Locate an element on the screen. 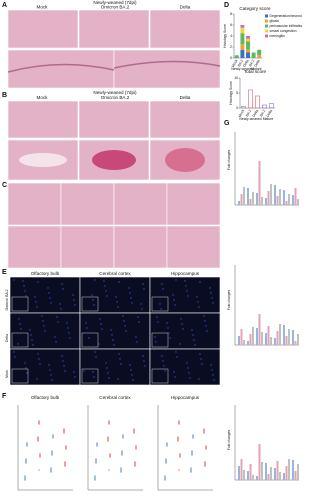 The width and height of the screenshot is (320, 500). panel-label: C is located at coordinates (4, 185).